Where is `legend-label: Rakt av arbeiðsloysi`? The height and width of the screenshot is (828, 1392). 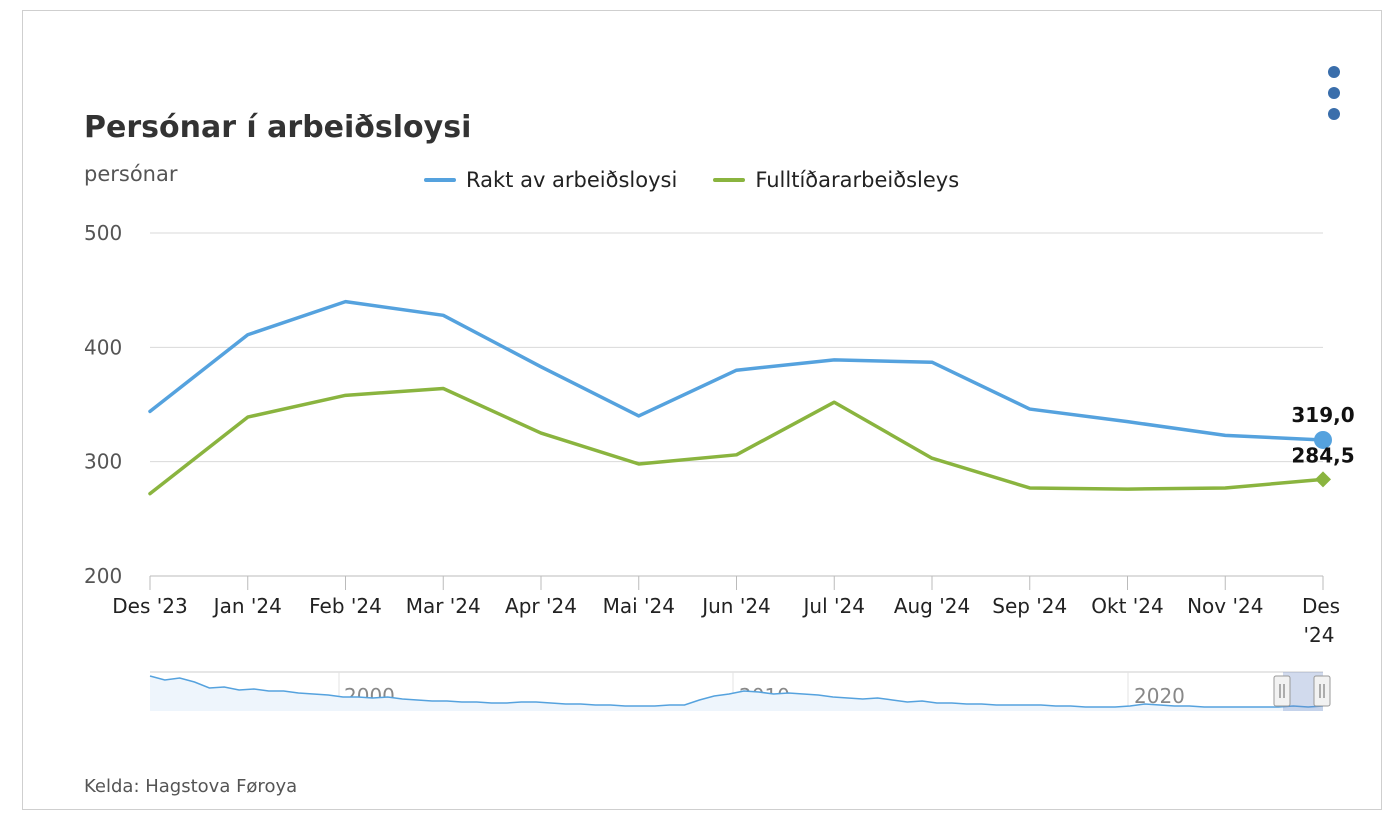 legend-label: Rakt av arbeiðsloysi is located at coordinates (572, 180).